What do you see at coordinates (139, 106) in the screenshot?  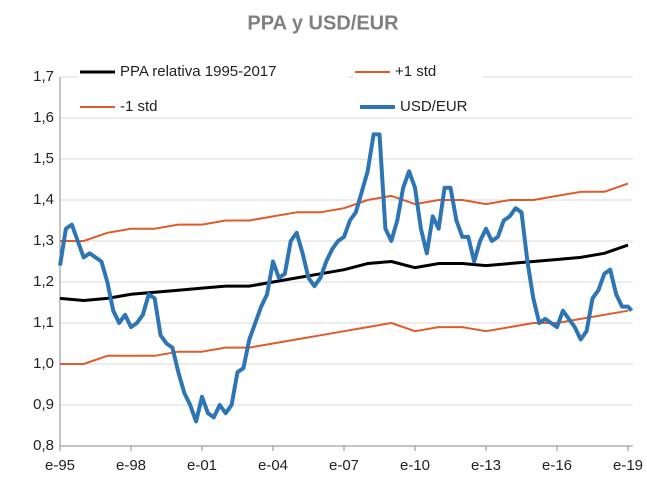 I see `legend-label: -1 std` at bounding box center [139, 106].